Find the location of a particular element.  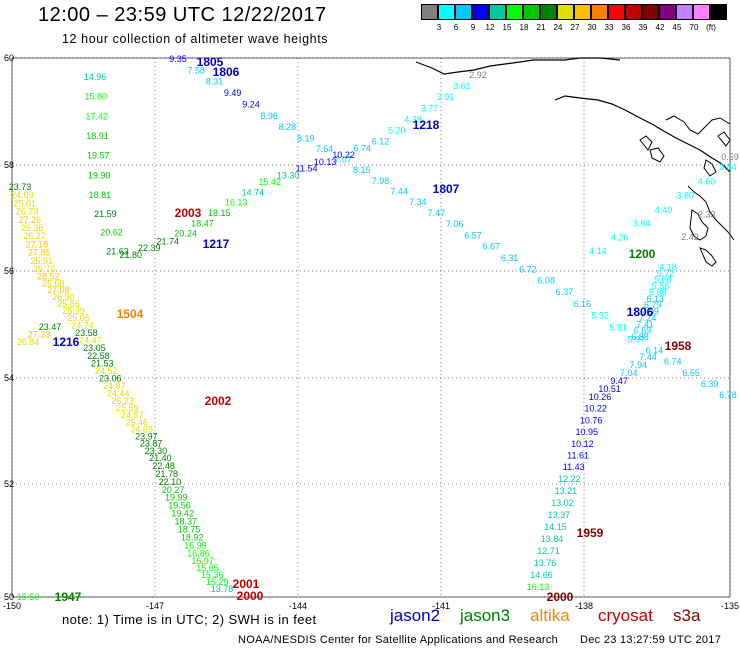

pass-time-label: 1959 is located at coordinates (590, 533).